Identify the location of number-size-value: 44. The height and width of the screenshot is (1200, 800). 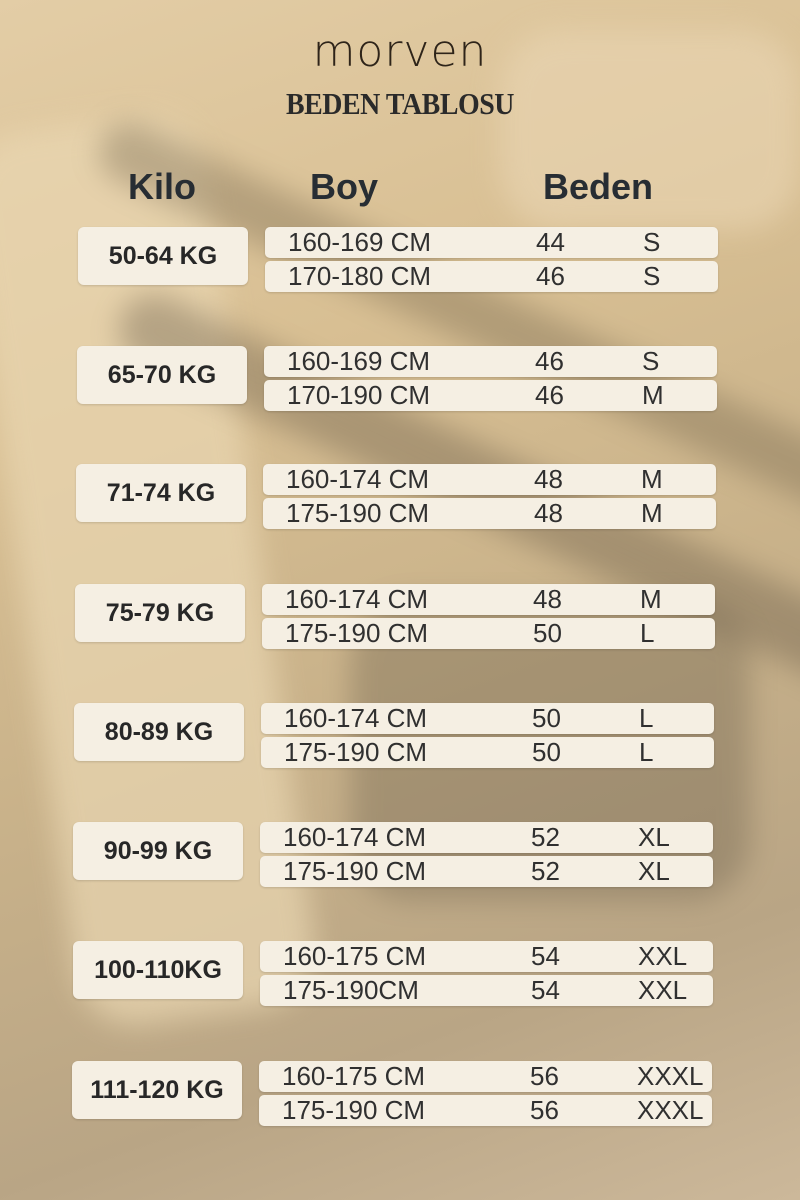
(550, 242).